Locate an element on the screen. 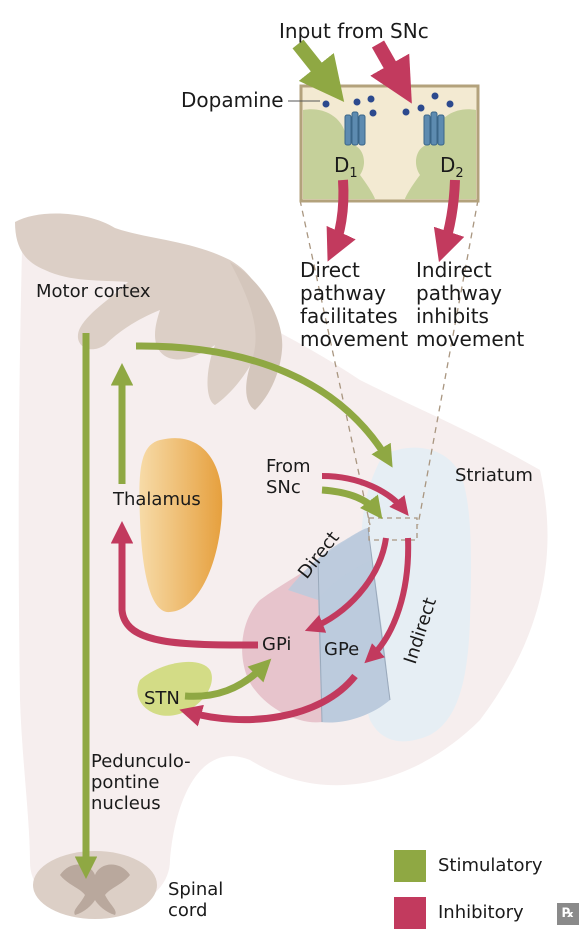 The image size is (588, 938). stn-label: STN is located at coordinates (162, 698).